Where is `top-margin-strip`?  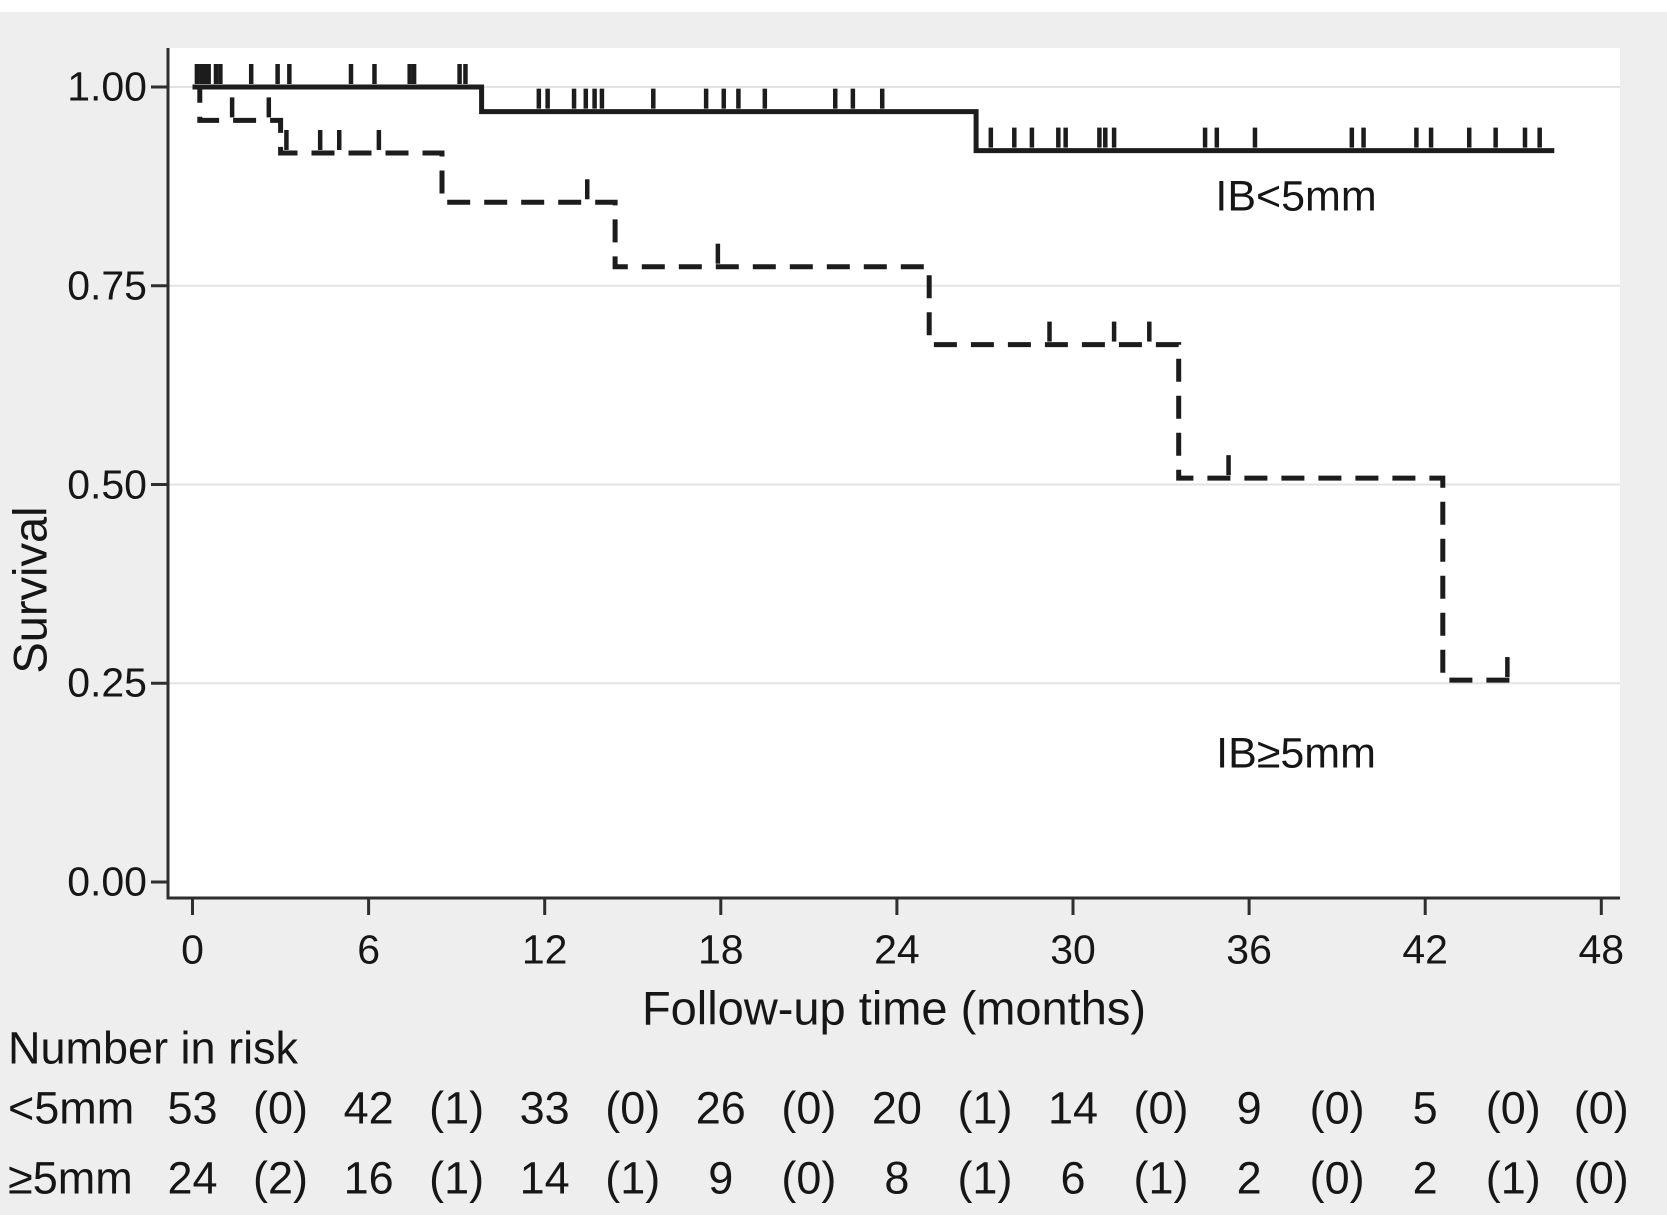 top-margin-strip is located at coordinates (833, 6).